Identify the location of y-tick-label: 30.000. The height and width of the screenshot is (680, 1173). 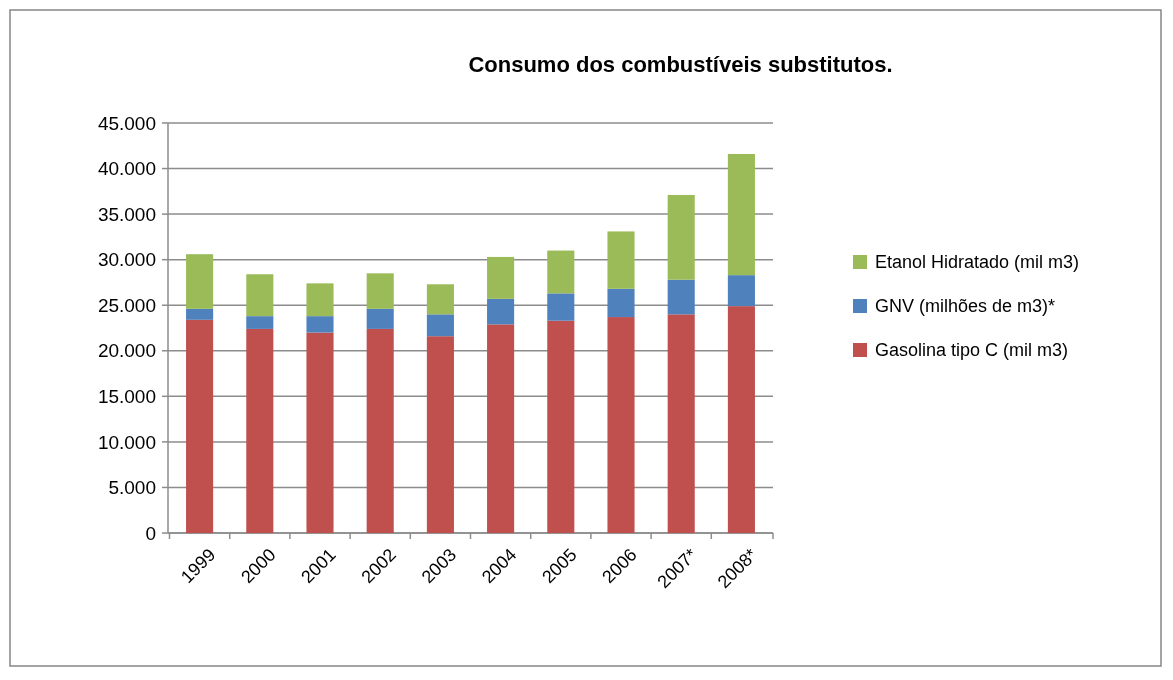
(126, 260).